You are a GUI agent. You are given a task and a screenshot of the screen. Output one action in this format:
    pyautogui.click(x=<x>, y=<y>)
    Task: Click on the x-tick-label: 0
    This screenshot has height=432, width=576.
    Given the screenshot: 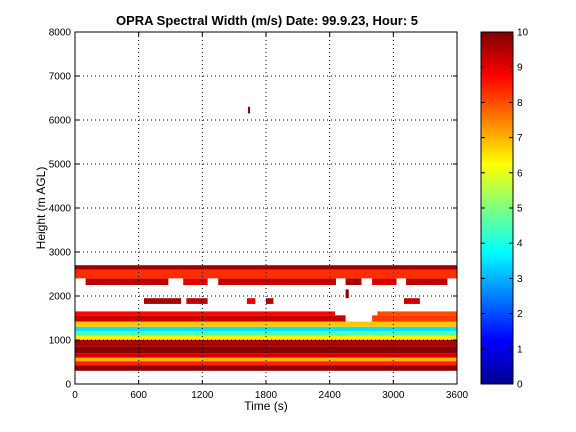 What is the action you would take?
    pyautogui.click(x=75, y=395)
    